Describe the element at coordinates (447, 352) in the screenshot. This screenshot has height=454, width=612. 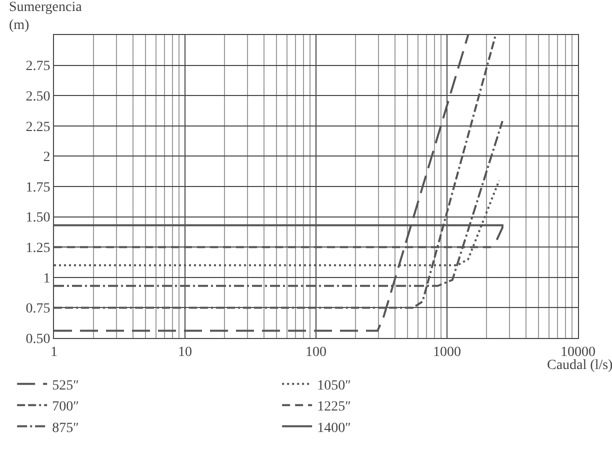
I see `x-tick-label: 1000` at that location.